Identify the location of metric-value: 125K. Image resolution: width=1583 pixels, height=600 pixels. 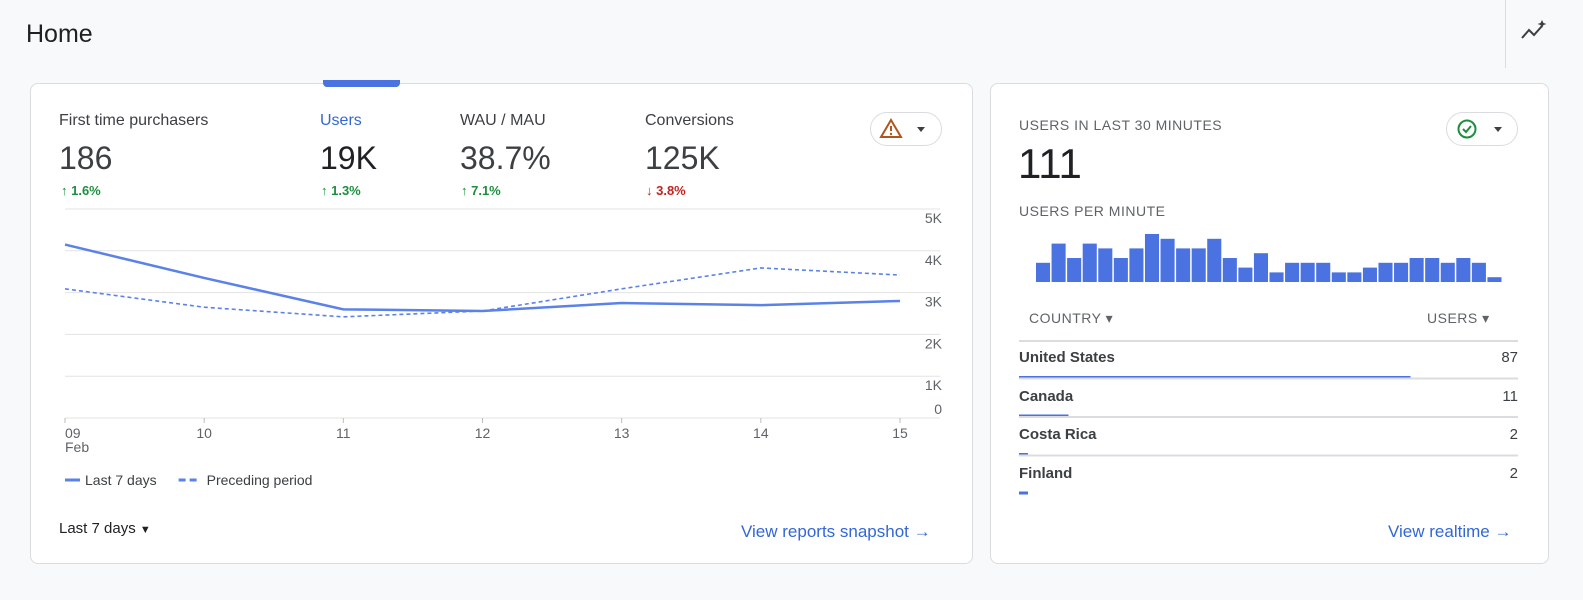
(682, 158).